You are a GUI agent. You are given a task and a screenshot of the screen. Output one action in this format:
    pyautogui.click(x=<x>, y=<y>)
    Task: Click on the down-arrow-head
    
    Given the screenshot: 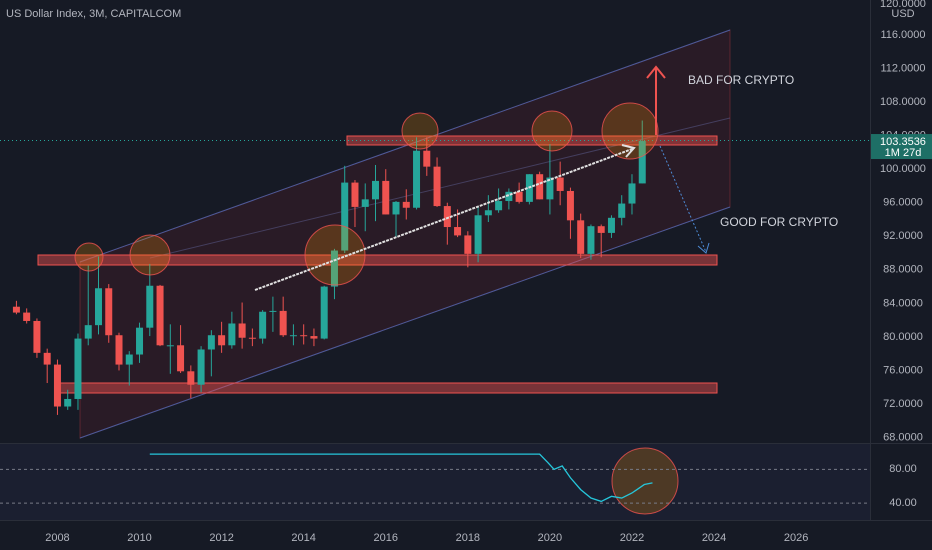 What is the action you would take?
    pyautogui.click(x=703, y=248)
    